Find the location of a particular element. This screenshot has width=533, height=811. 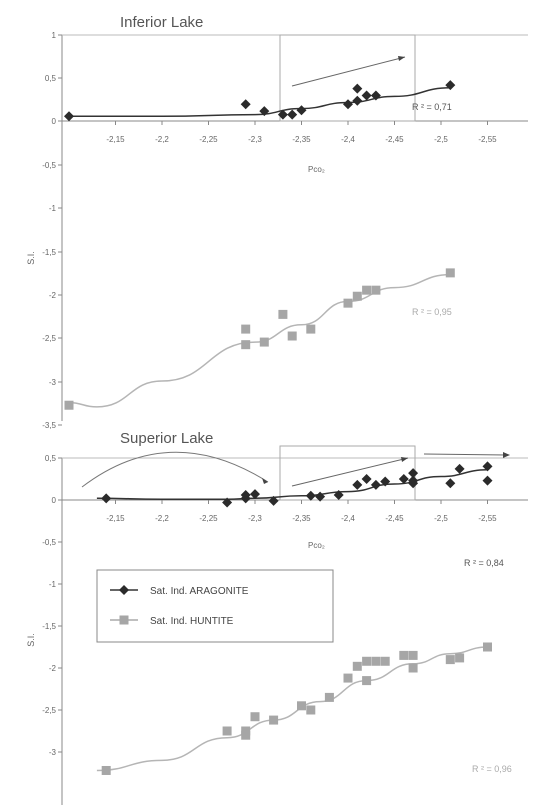

legend-marker is located at coordinates (124, 620).